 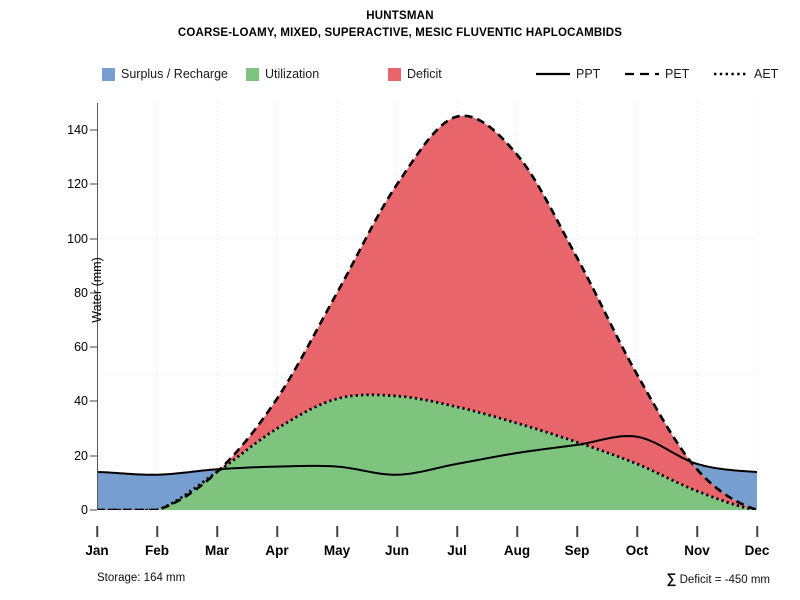 I want to click on legend-item-deficit: Deficit, so click(x=415, y=74).